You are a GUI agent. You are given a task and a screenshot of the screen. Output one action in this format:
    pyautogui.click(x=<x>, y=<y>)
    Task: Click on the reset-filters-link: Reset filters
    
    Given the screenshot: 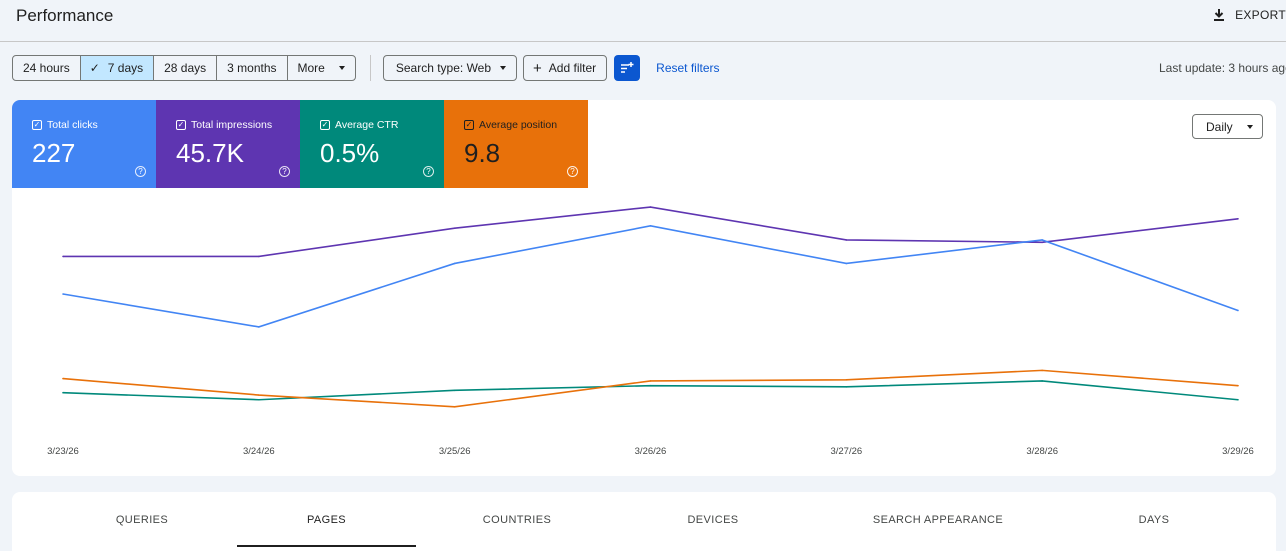 What is the action you would take?
    pyautogui.click(x=688, y=68)
    